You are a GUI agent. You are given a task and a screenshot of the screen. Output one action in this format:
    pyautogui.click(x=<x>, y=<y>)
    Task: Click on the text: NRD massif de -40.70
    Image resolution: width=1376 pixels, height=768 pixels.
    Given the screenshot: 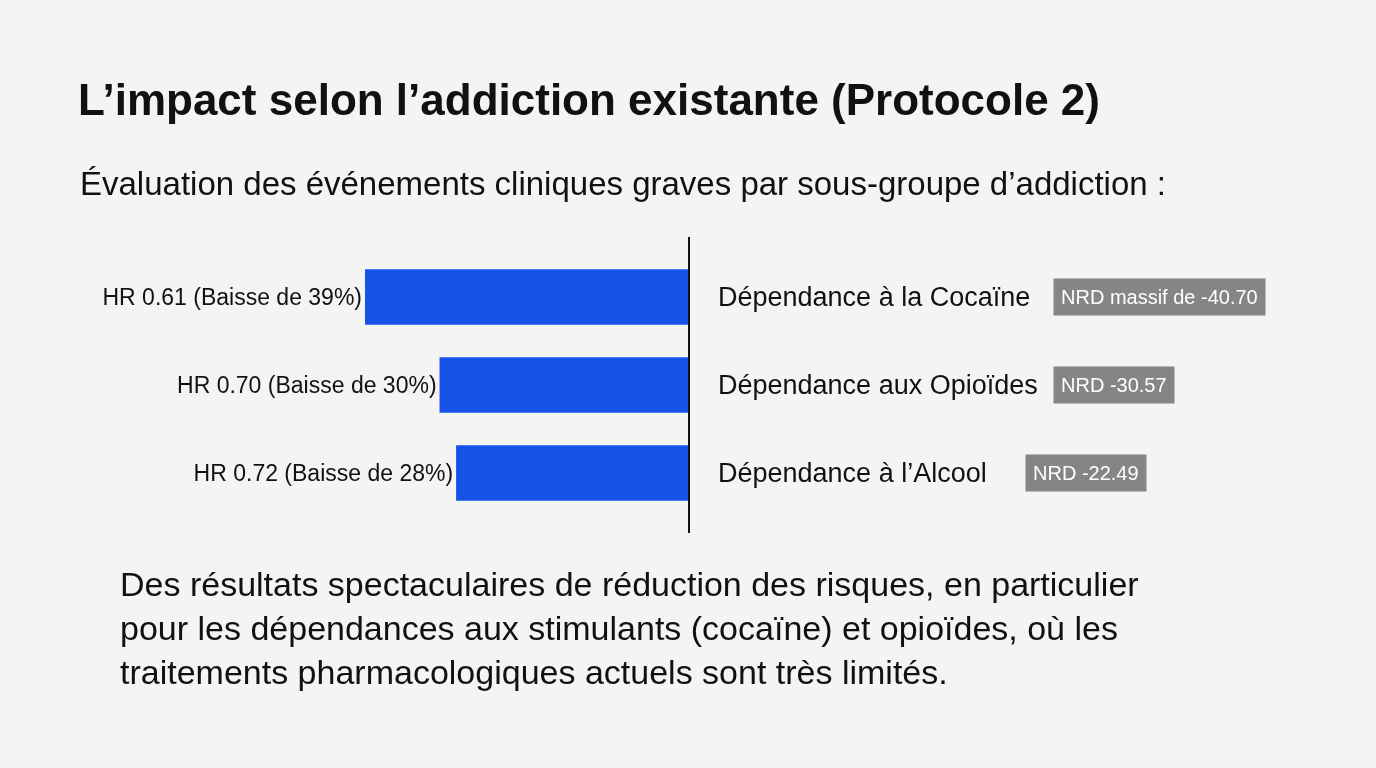 What is the action you would take?
    pyautogui.click(x=1159, y=297)
    